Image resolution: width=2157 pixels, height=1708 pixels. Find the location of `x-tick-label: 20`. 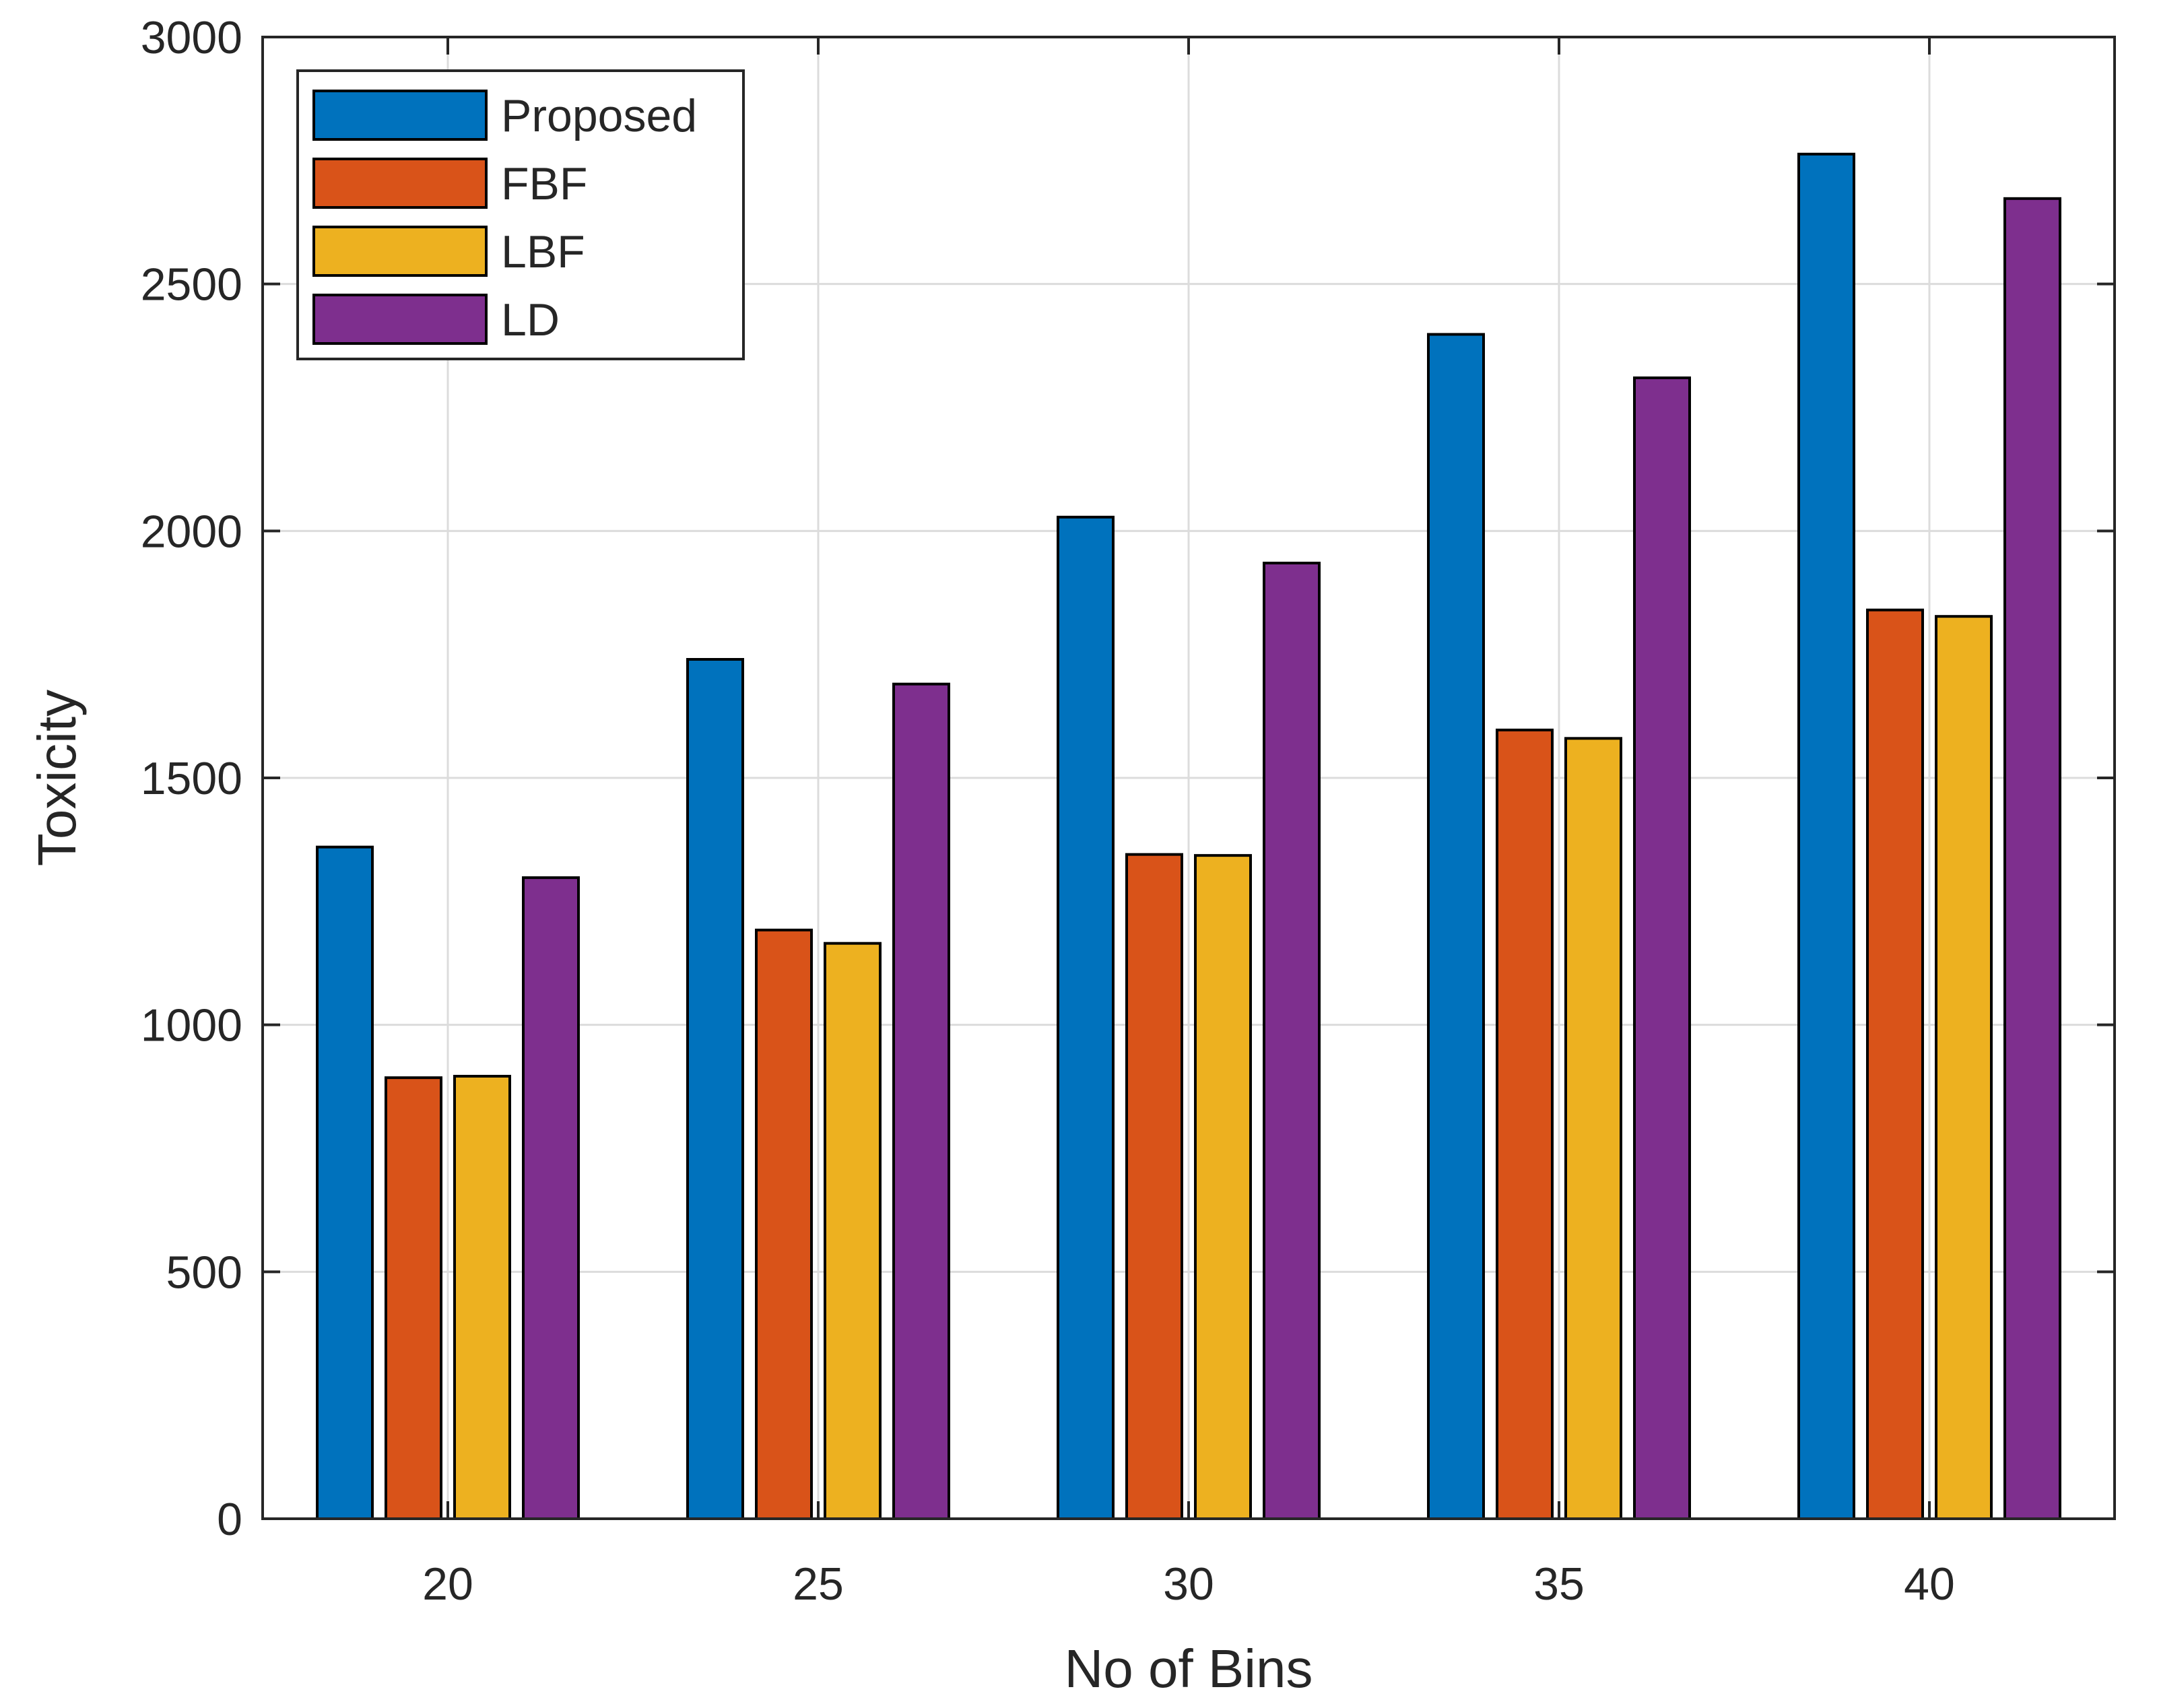

x-tick-label: 20 is located at coordinates (447, 1584).